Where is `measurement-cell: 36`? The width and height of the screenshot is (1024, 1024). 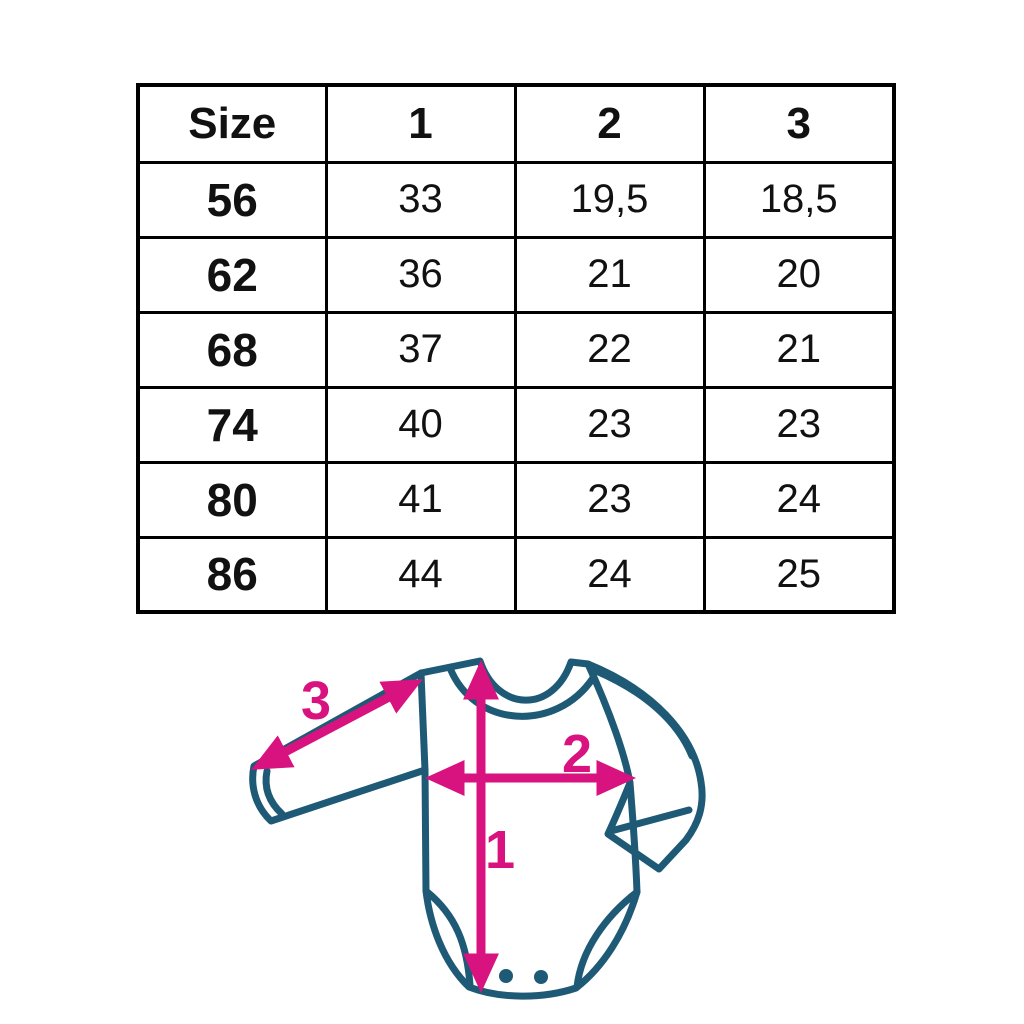 measurement-cell: 36 is located at coordinates (420, 274).